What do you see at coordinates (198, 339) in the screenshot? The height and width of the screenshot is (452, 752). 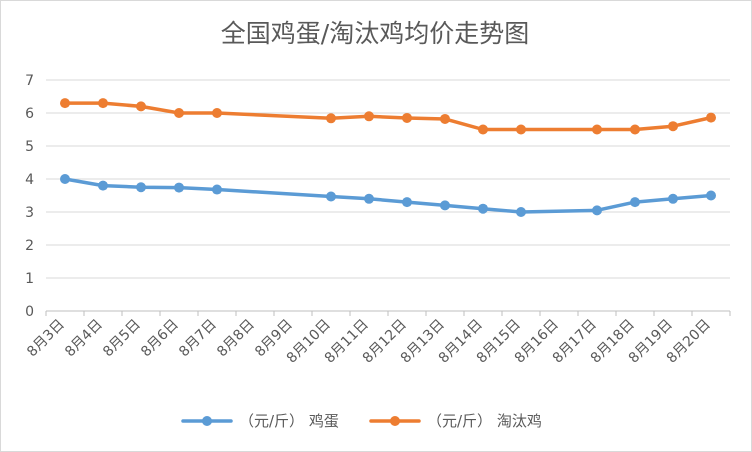 I see `x-tick-label: 8月7日` at bounding box center [198, 339].